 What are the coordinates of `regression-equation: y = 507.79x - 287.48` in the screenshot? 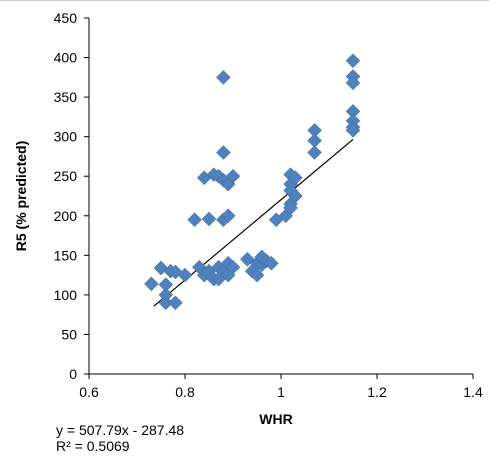 It's located at (120, 430).